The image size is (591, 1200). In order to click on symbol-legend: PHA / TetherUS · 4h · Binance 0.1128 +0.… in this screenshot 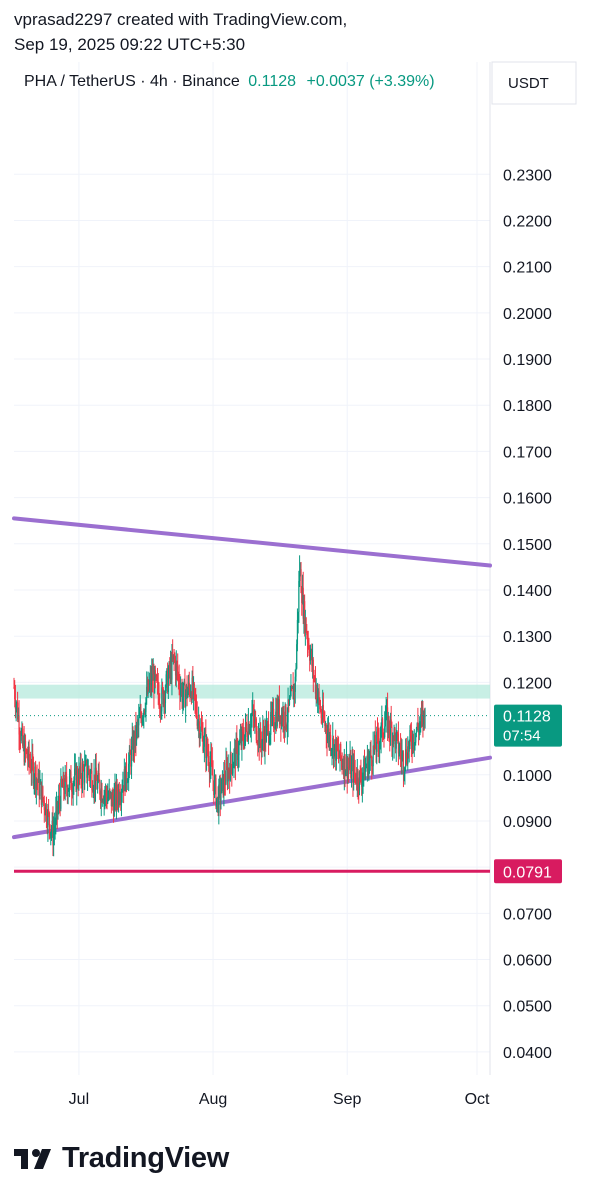, I will do `click(229, 82)`.